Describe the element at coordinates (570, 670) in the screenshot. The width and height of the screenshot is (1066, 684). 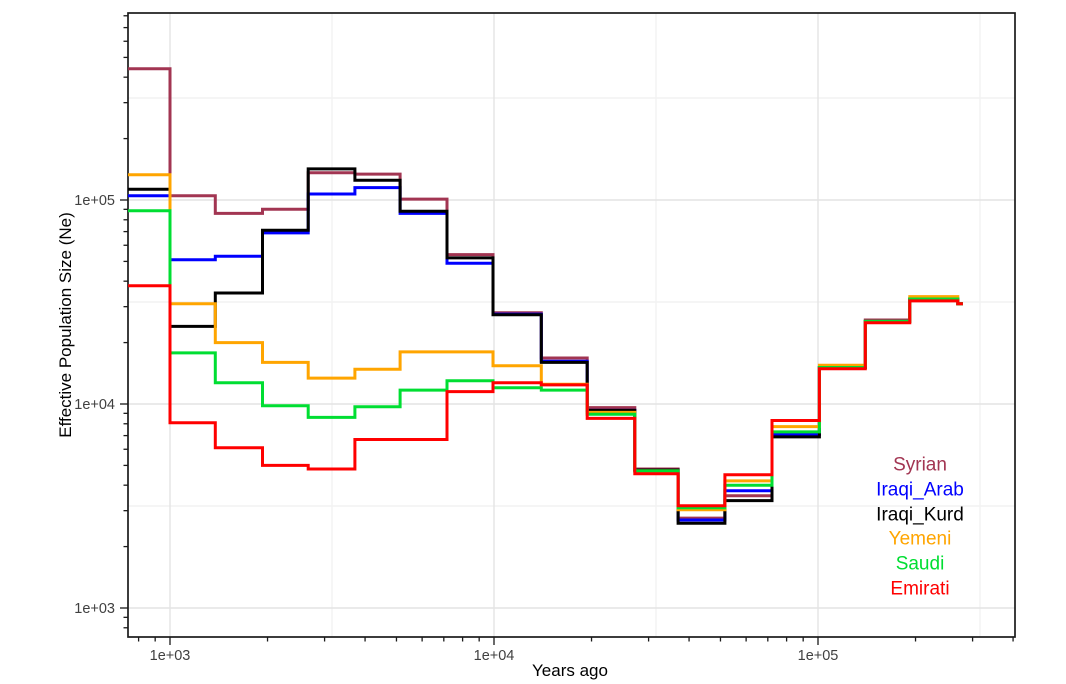
I see `x-axis-title: Years ago` at that location.